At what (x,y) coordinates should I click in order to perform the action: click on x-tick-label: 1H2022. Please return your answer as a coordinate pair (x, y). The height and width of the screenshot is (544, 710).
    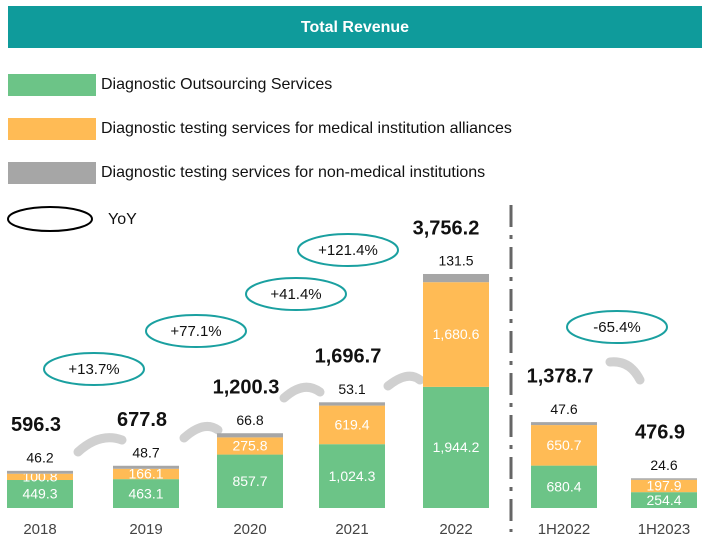
    Looking at the image, I should click on (564, 529).